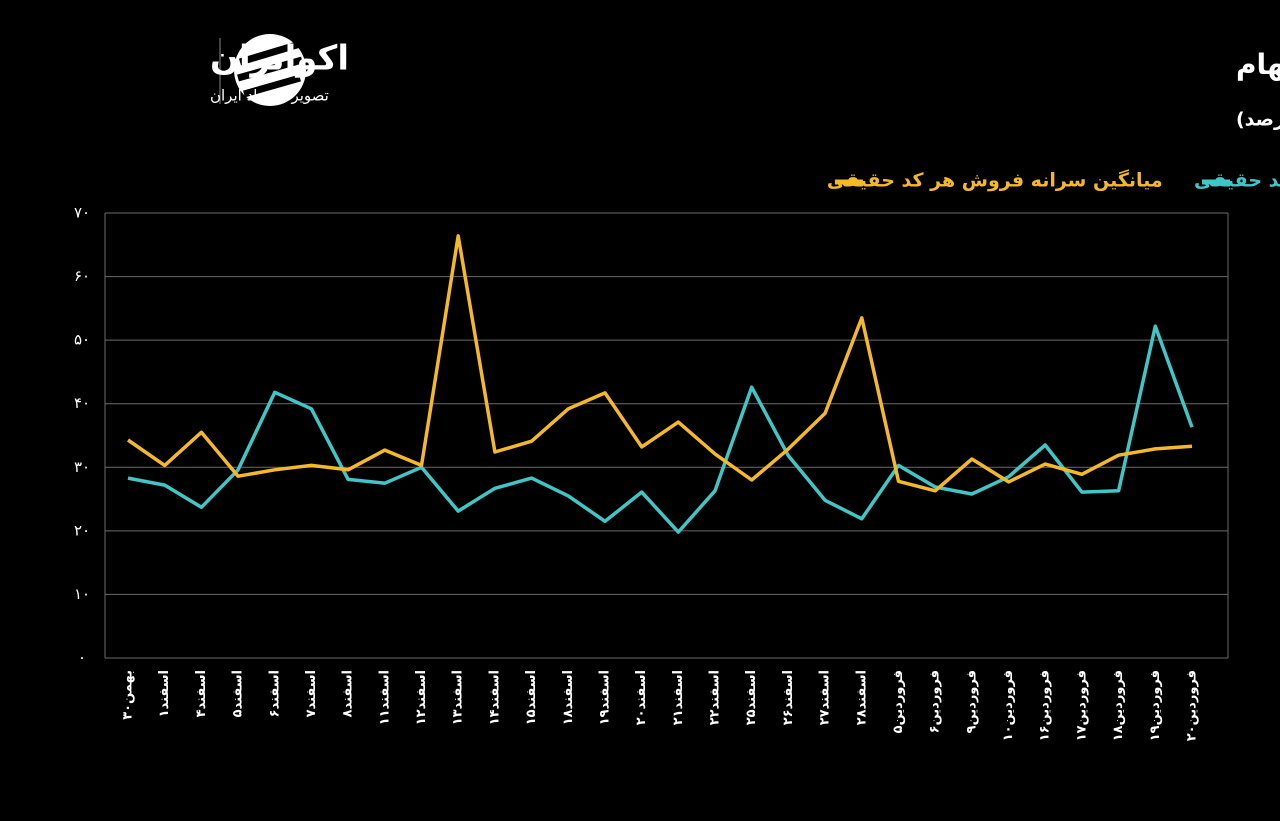 This screenshot has height=821, width=1280. I want to click on x-tick-label: اسفند۸, so click(348, 693).